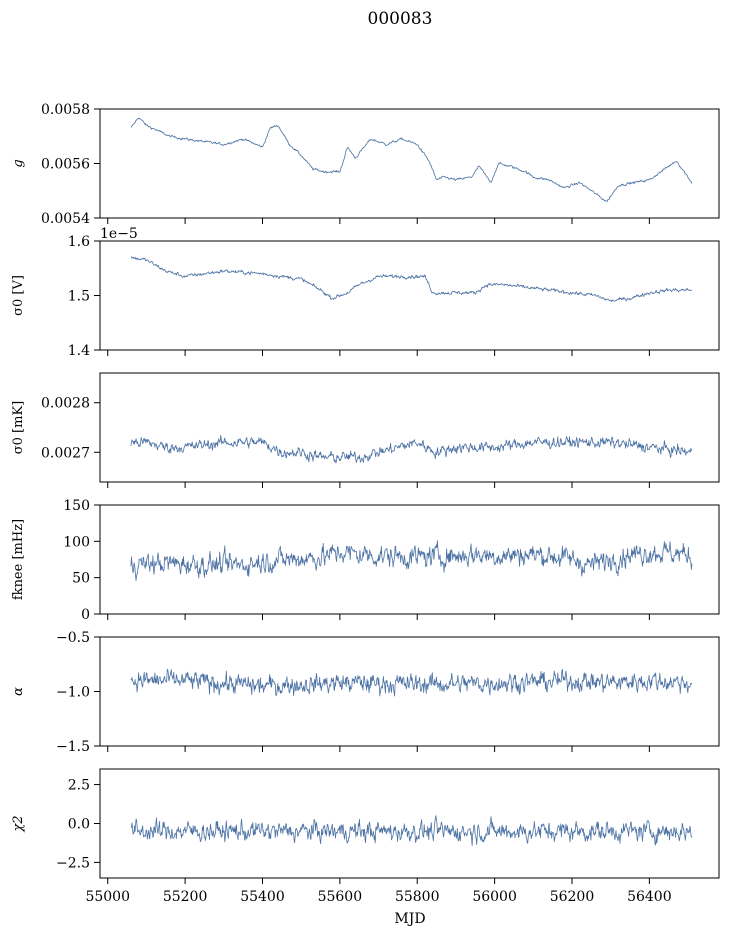 The image size is (729, 936). What do you see at coordinates (76, 542) in the screenshot?
I see `y-tick-label: 100` at bounding box center [76, 542].